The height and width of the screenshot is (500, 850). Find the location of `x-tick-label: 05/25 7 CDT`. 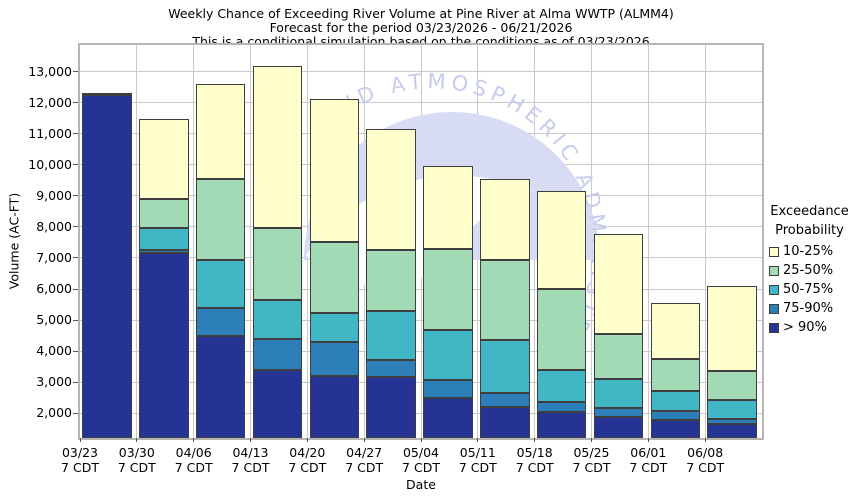

x-tick-label: 05/25 7 CDT is located at coordinates (592, 460).